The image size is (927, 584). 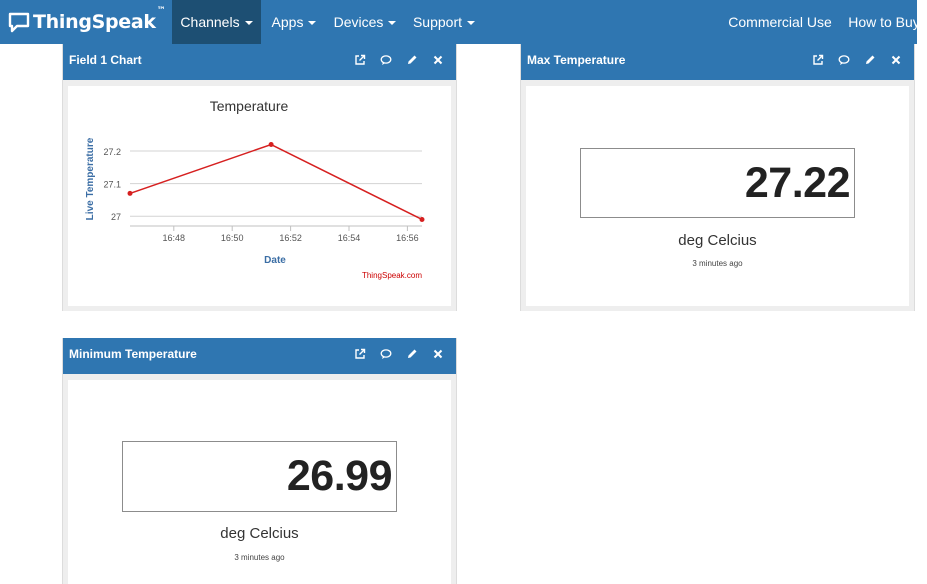 What do you see at coordinates (249, 106) in the screenshot?
I see `chart-title: Temperature` at bounding box center [249, 106].